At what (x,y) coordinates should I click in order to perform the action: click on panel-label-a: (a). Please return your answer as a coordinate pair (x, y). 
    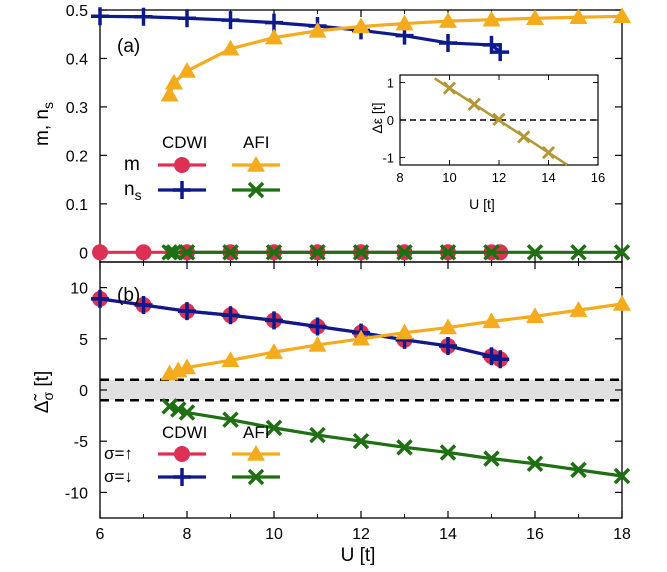
    Looking at the image, I should click on (128, 46).